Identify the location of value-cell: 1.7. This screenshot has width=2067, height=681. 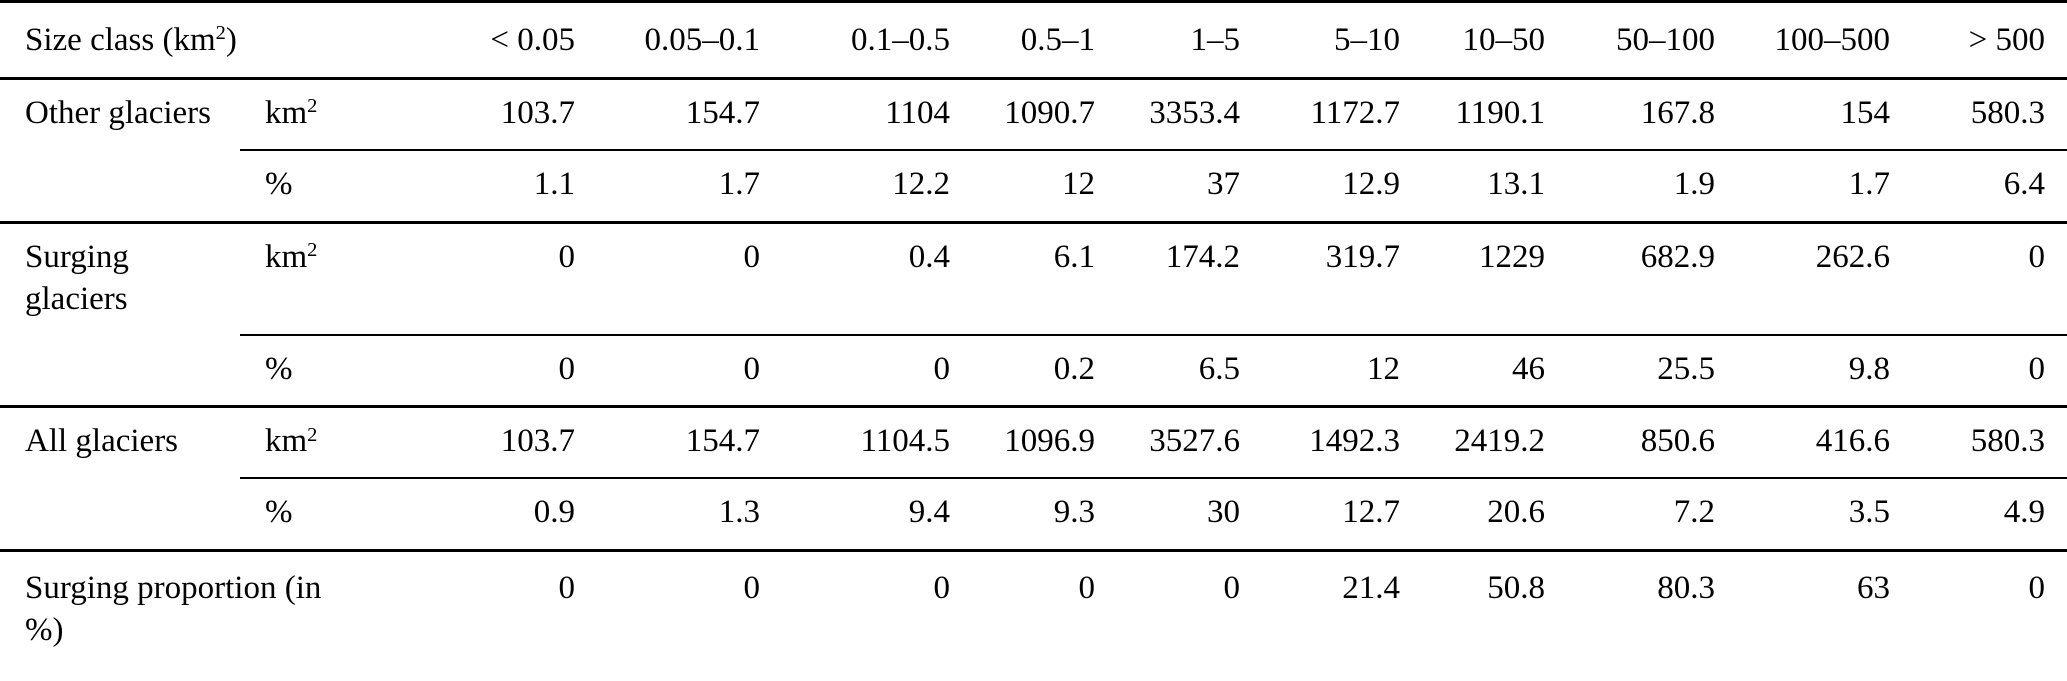
(1802, 186).